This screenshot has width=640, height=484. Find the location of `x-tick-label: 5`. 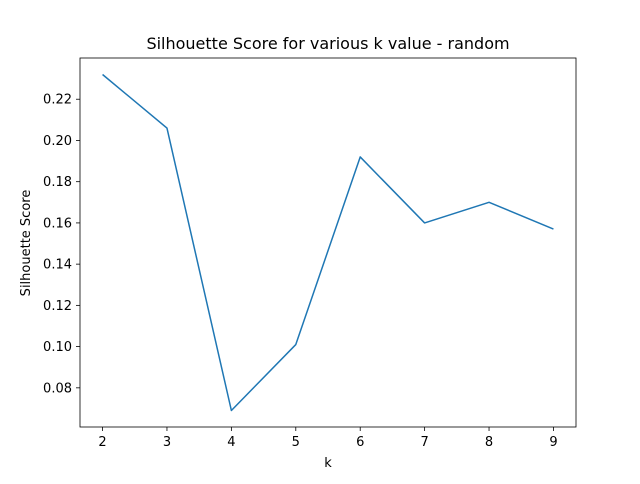

x-tick-label: 5 is located at coordinates (296, 442).